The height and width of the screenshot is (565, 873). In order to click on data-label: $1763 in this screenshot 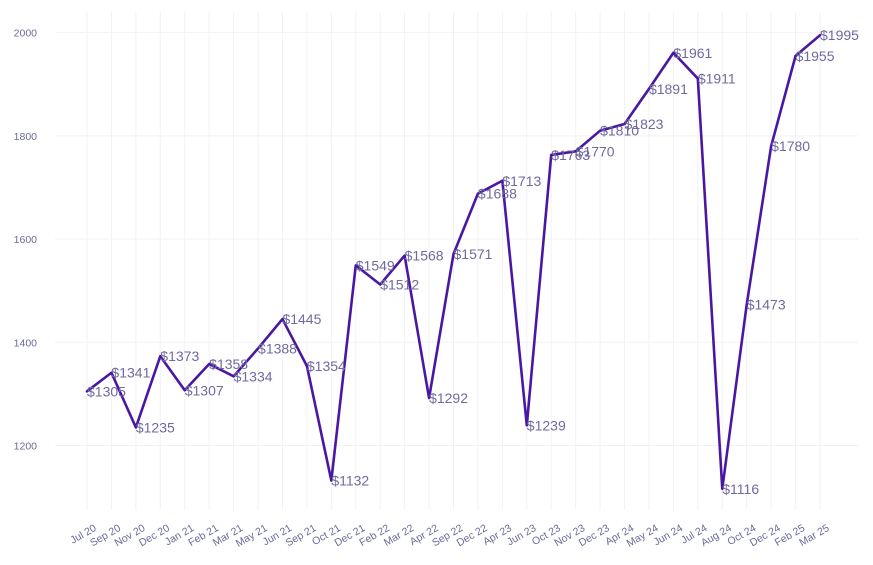, I will do `click(570, 155)`.